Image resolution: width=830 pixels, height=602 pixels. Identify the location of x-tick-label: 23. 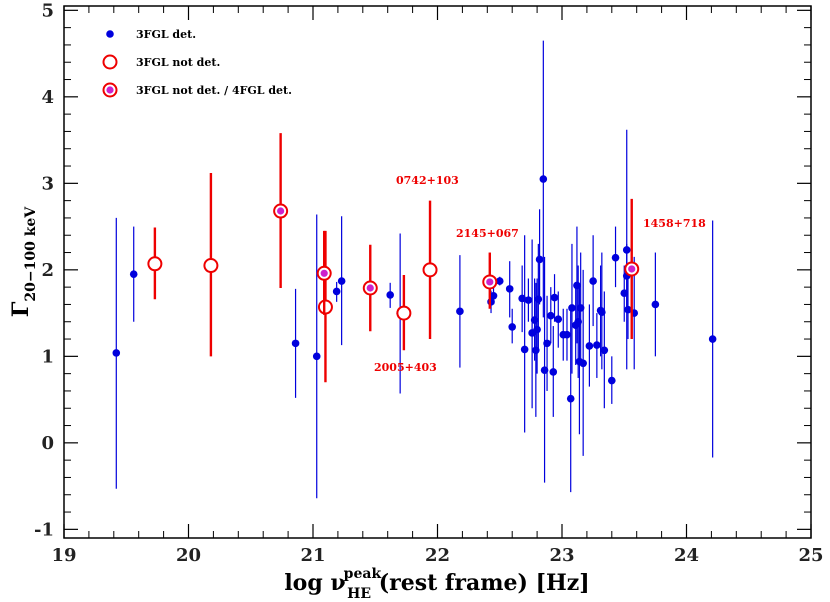
(561, 555).